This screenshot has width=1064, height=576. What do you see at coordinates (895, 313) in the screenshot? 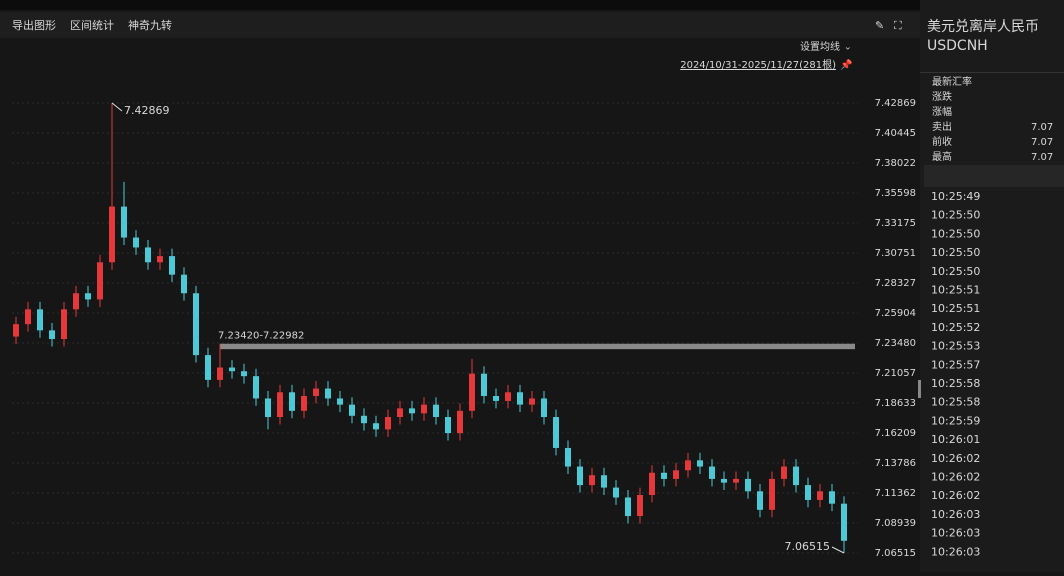
I see `y-tick-label: 7.25904` at bounding box center [895, 313].